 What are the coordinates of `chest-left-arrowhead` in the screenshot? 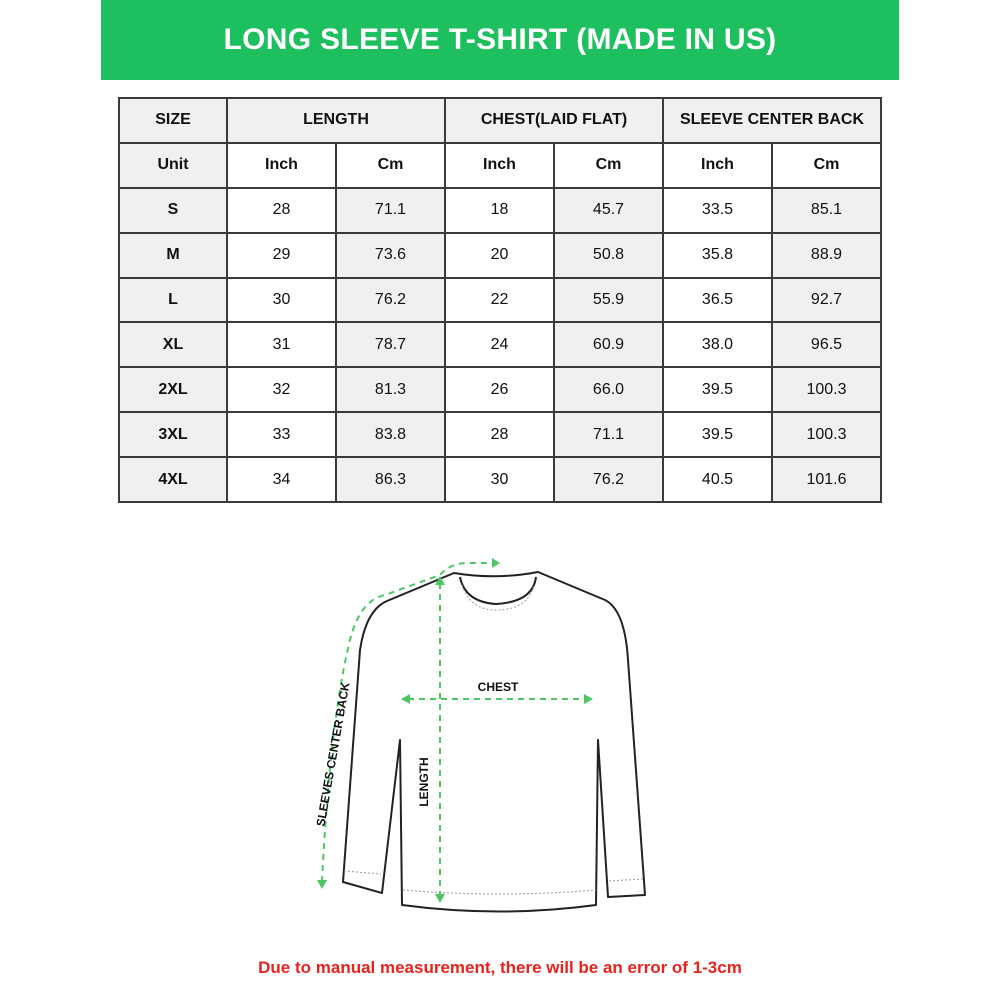 It's located at (405, 699).